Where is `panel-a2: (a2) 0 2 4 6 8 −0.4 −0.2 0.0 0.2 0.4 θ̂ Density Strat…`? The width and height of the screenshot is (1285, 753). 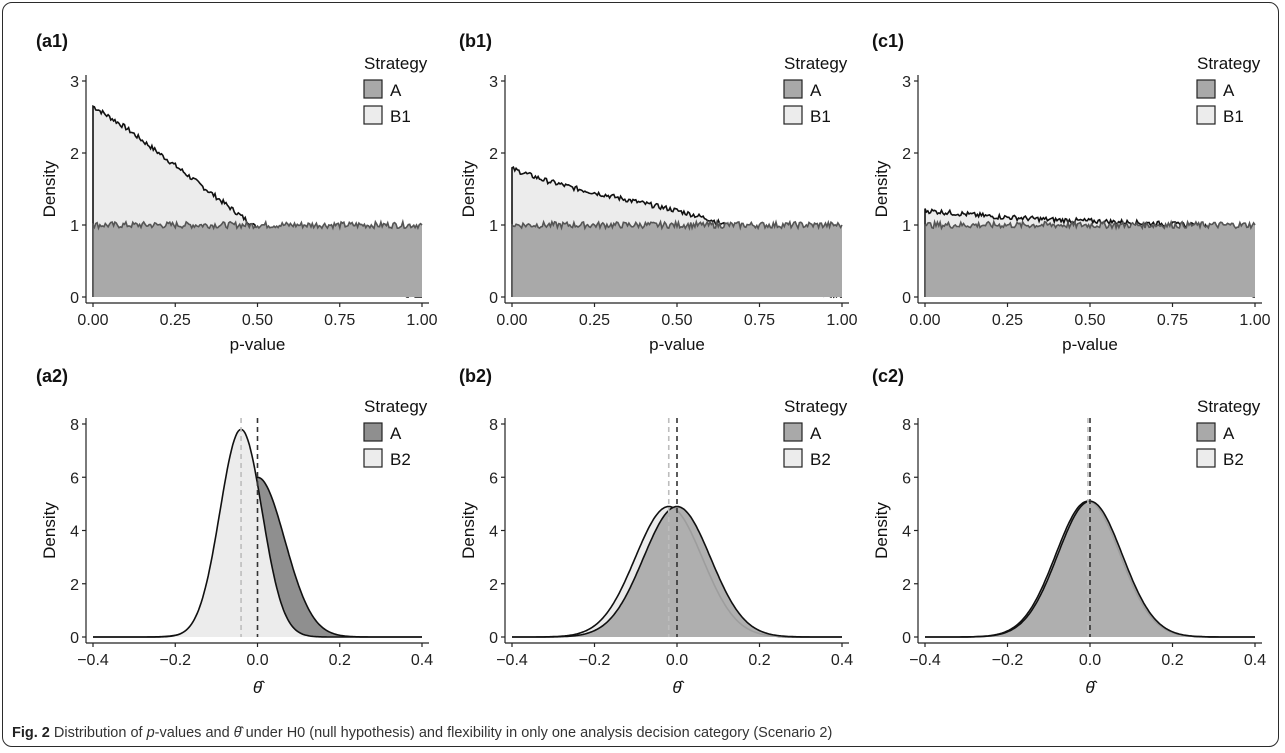 panel-a2: (a2) 0 2 4 6 8 −0.4 −0.2 0.0 0.2 0.4 θ̂ Density Strat… is located at coordinates (234, 531).